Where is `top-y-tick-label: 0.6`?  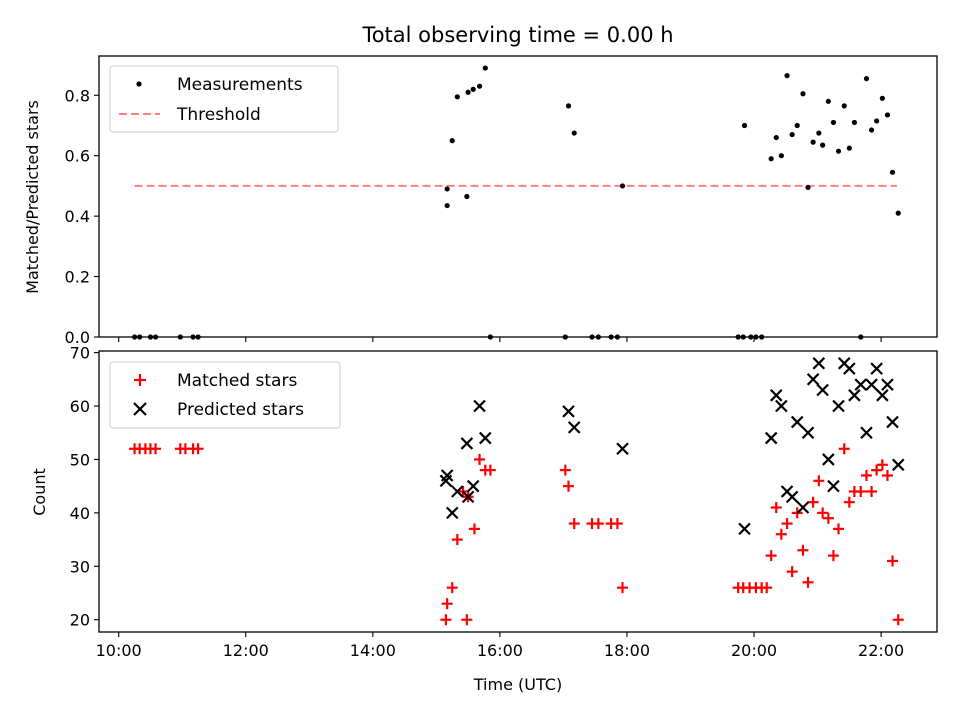
top-y-tick-label: 0.6 is located at coordinates (77, 156).